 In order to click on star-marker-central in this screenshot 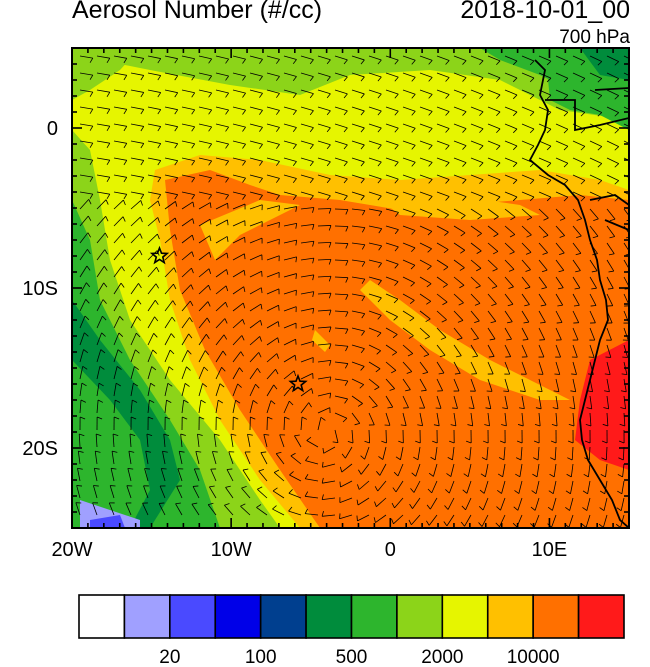, I will do `click(298, 383)`.